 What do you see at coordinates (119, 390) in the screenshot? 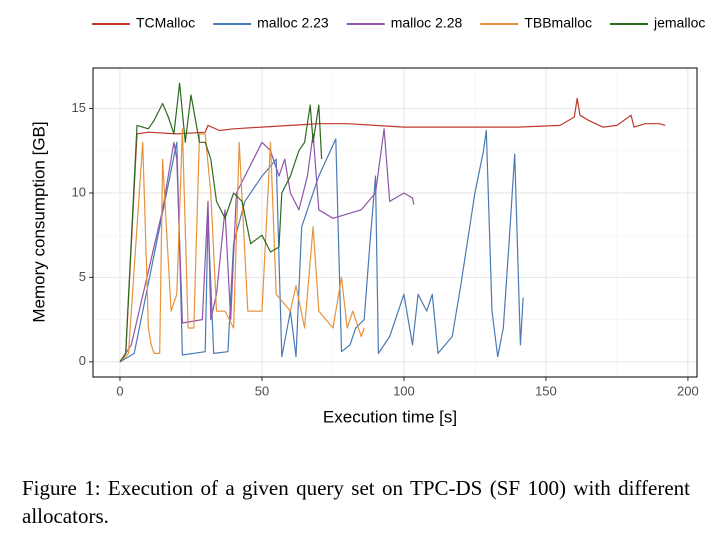
I see `x-tick-label: 0` at bounding box center [119, 390].